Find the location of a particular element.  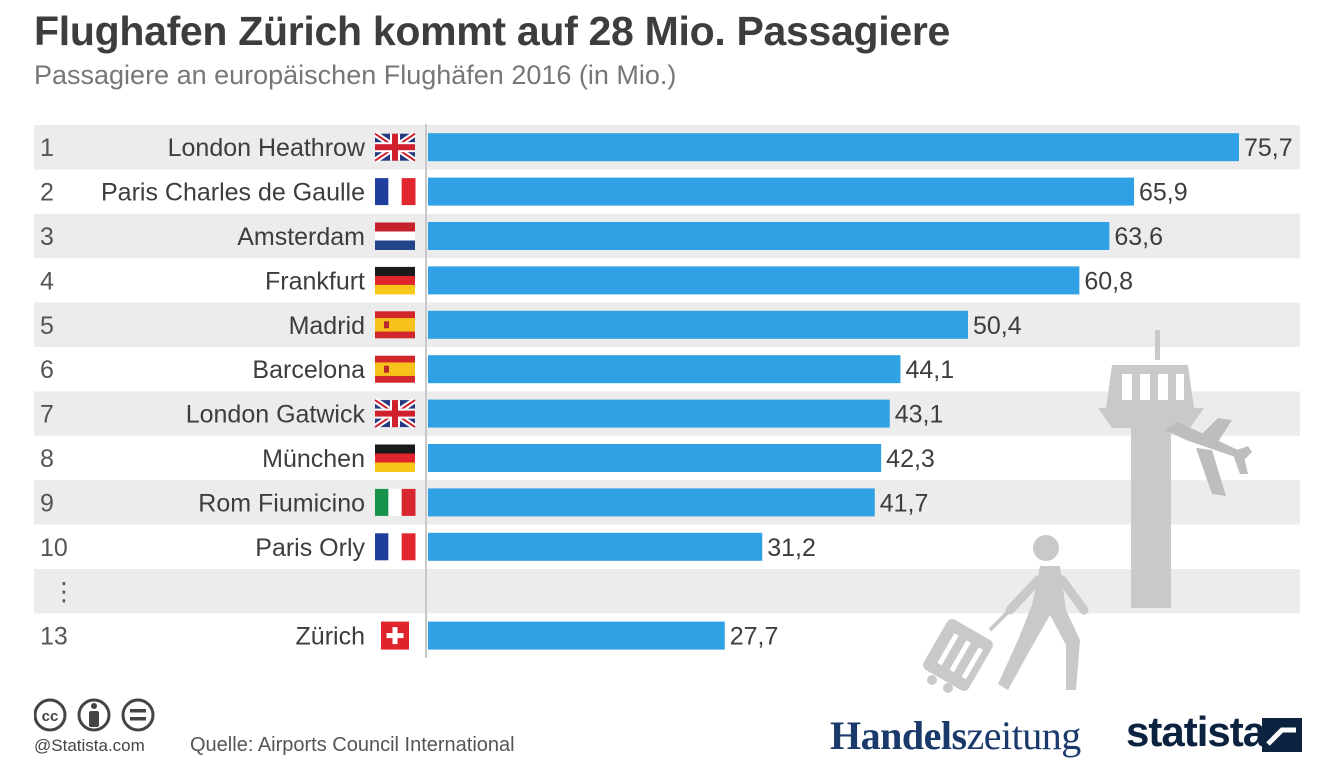

ch-flag-icon is located at coordinates (395, 635).